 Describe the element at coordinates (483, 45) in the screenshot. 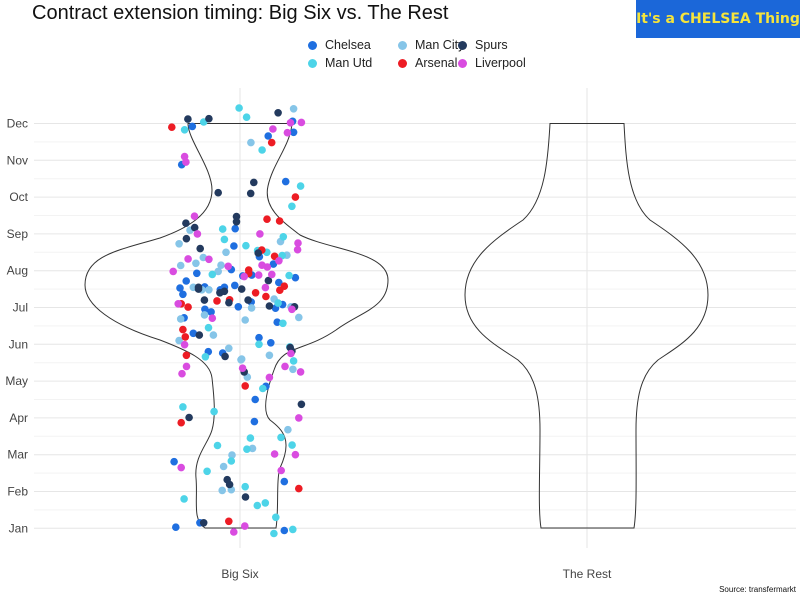

I see `legend-item: Spurs` at that location.